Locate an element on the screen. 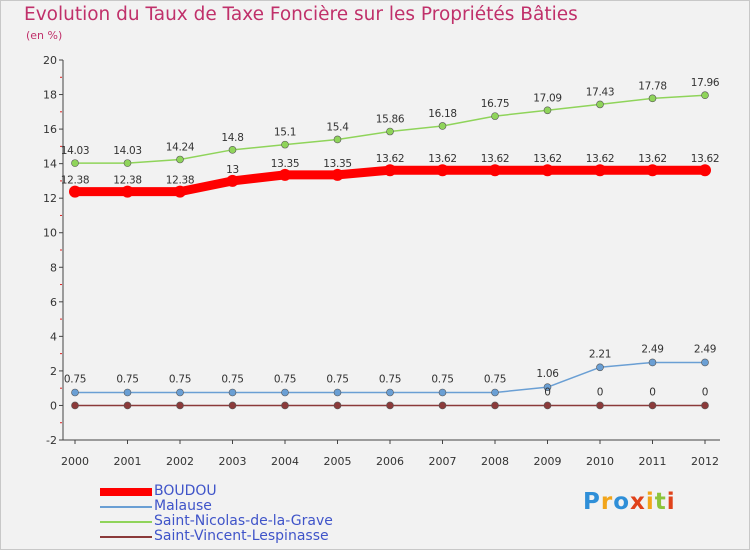 This screenshot has width=750, height=550. y-tick-label: 2 is located at coordinates (53, 371).